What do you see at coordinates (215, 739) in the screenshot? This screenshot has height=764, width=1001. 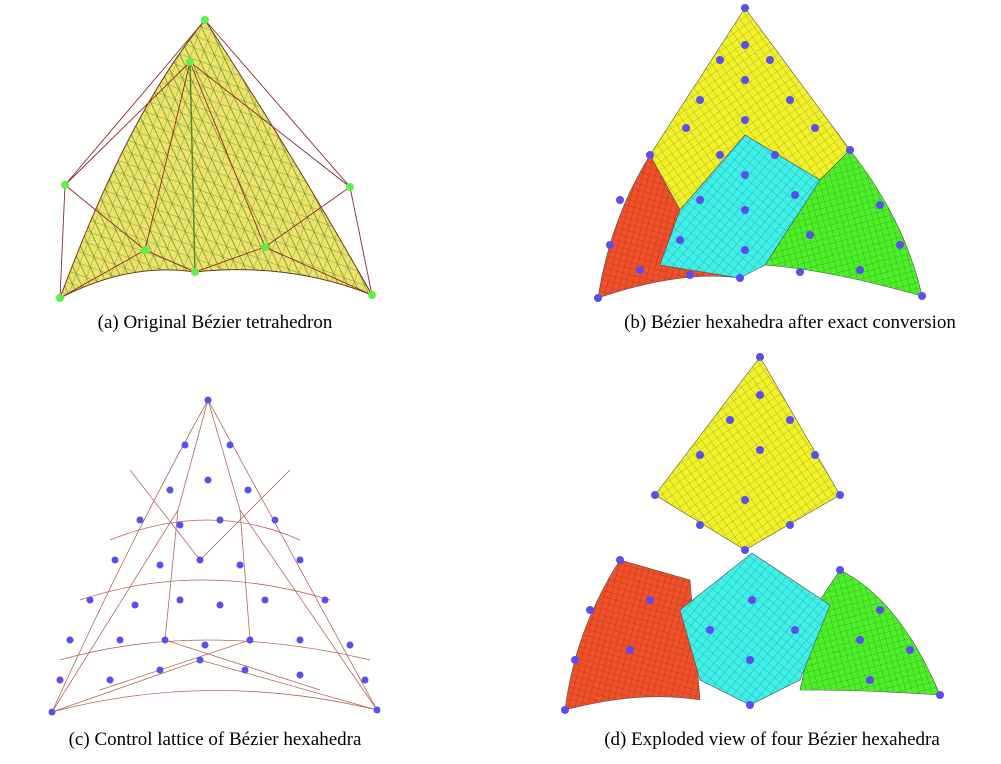 I see `caption: (c) Control lattice of Bézier hexahedra` at bounding box center [215, 739].